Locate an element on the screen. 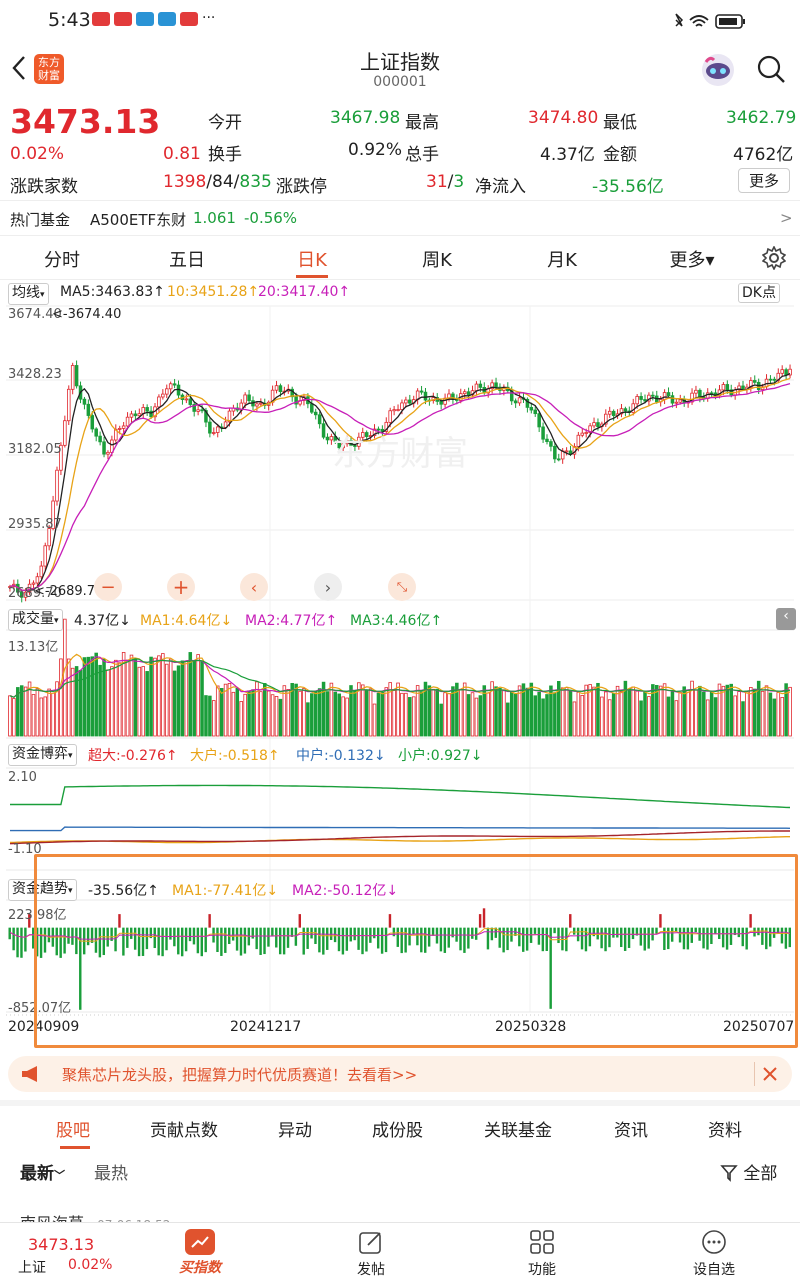 This screenshot has height=1280, width=800. hot-fund-bar: 热门基金 A500ETF东财 1.061 -0.56% > is located at coordinates (400, 218).